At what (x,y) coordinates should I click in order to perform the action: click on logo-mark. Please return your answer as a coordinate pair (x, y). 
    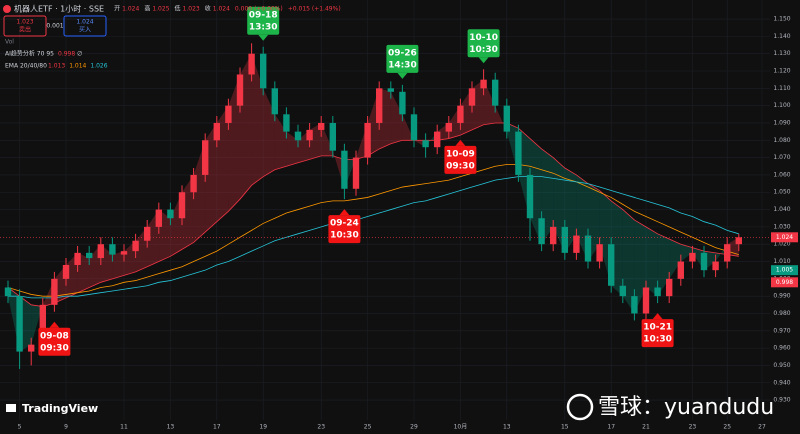
    Looking at the image, I should click on (11, 408).